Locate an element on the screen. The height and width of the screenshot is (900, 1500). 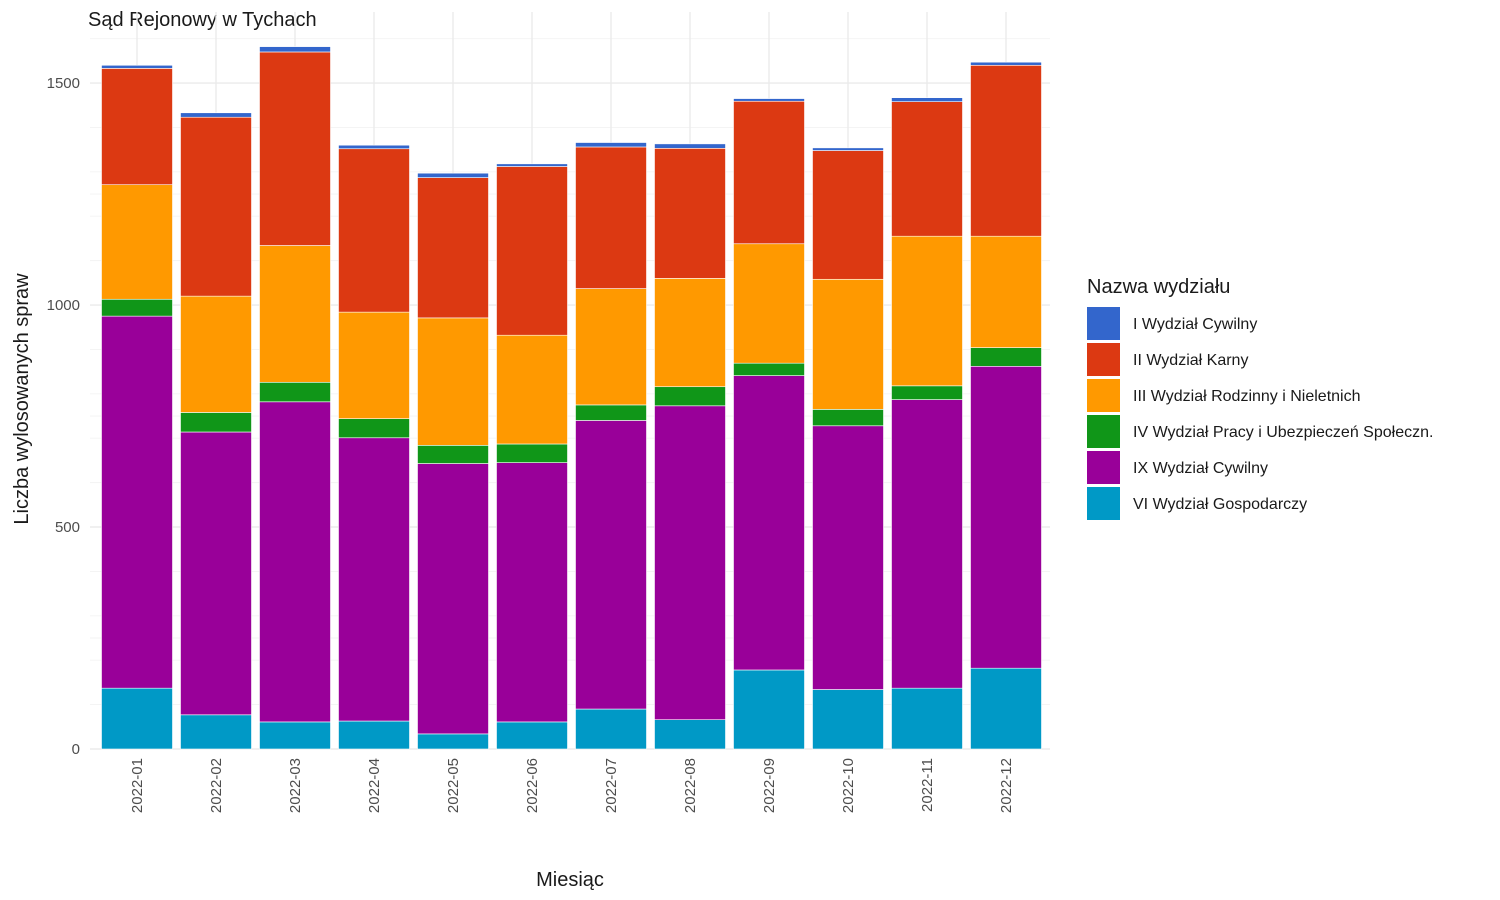
x-tick-label: 2022-04 is located at coordinates (374, 785).